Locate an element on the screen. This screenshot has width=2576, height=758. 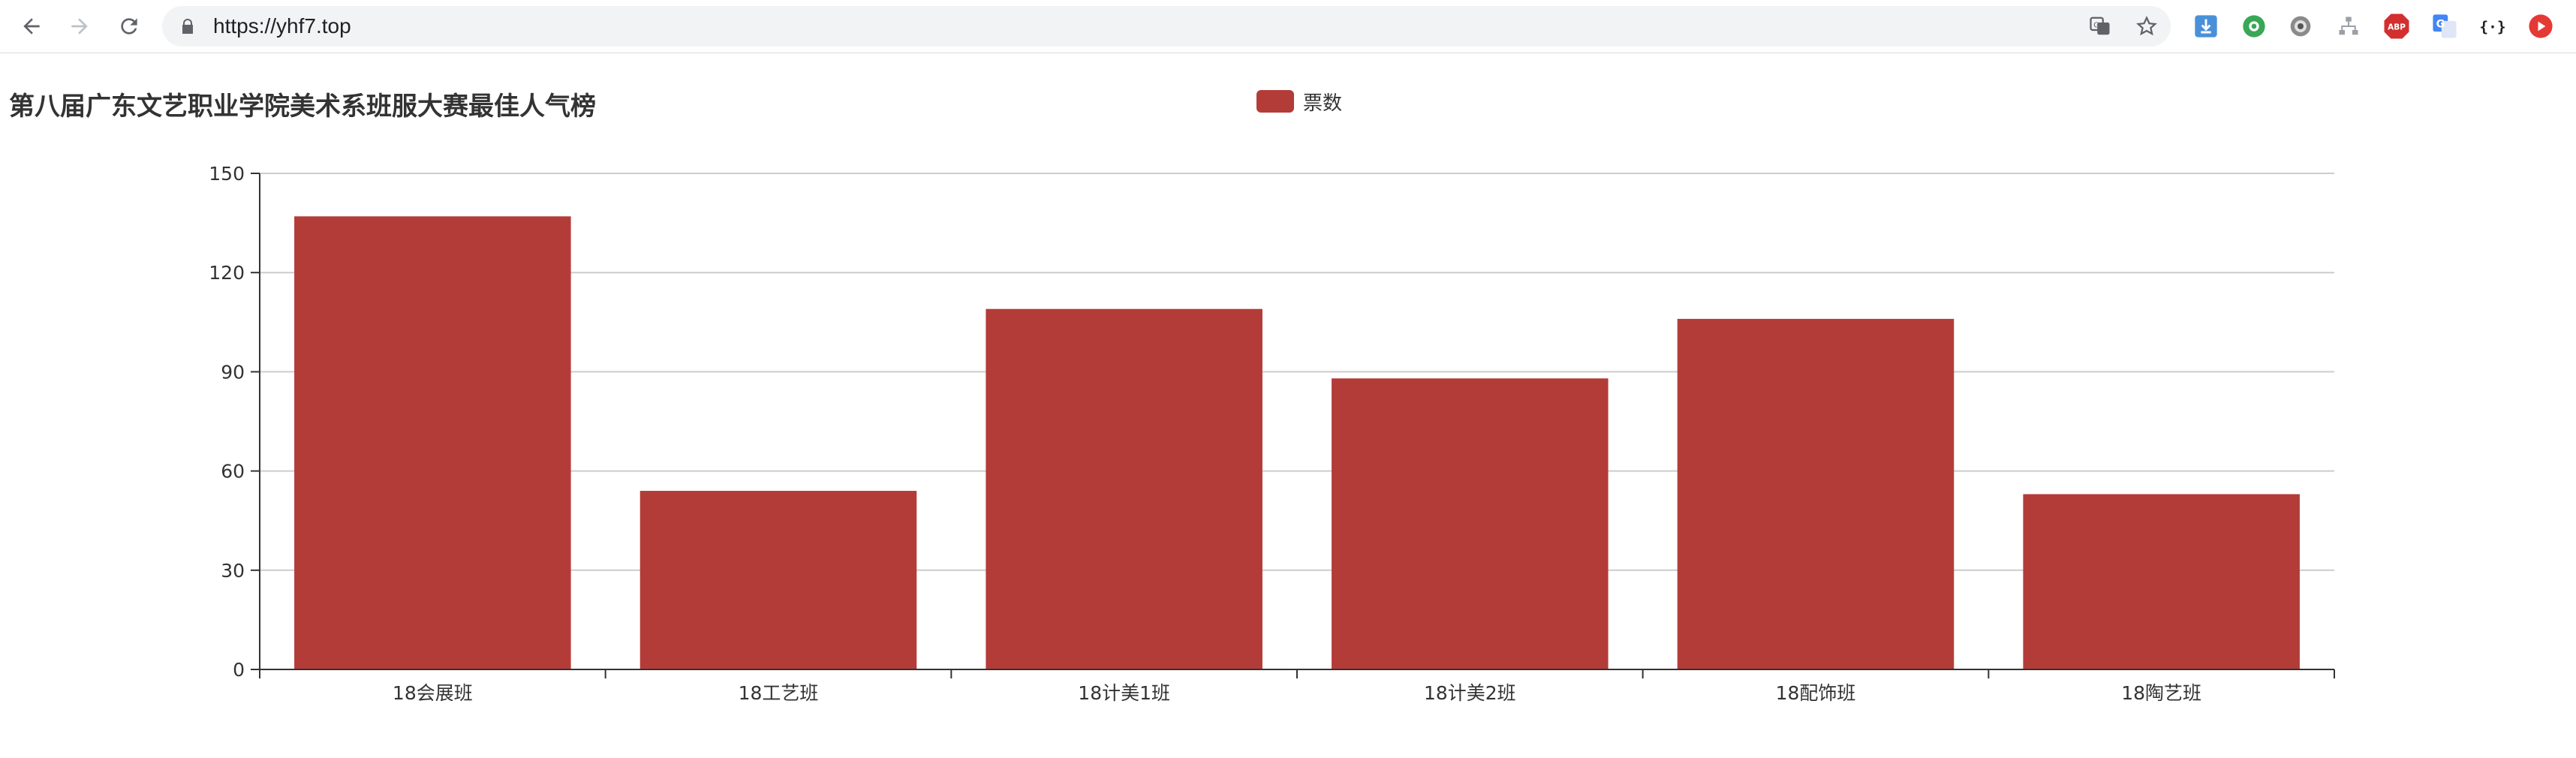
download-icon is located at coordinates (2206, 26).